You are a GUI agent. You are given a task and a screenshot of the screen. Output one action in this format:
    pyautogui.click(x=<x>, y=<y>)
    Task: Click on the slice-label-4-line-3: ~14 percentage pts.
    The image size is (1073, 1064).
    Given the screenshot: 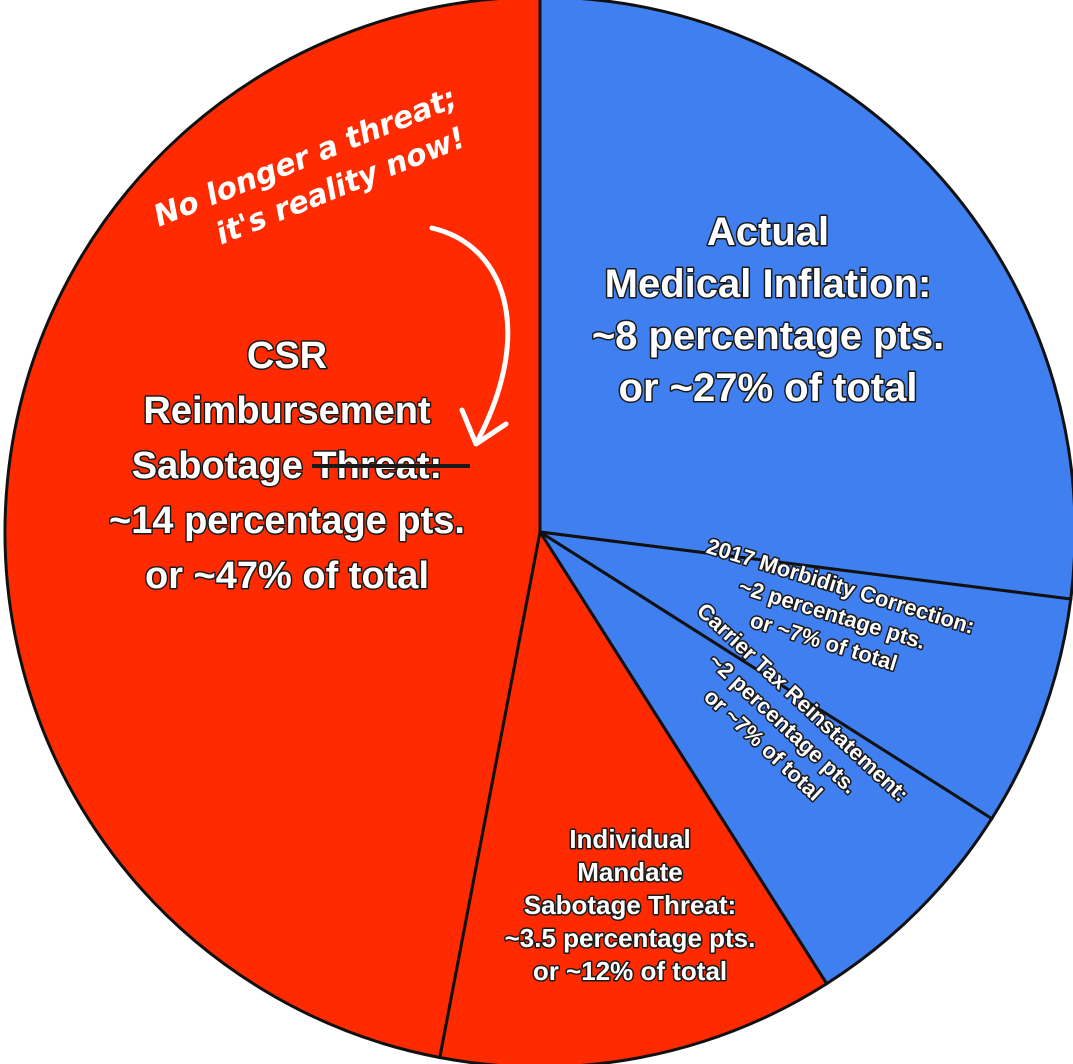 What is the action you would take?
    pyautogui.click(x=287, y=521)
    